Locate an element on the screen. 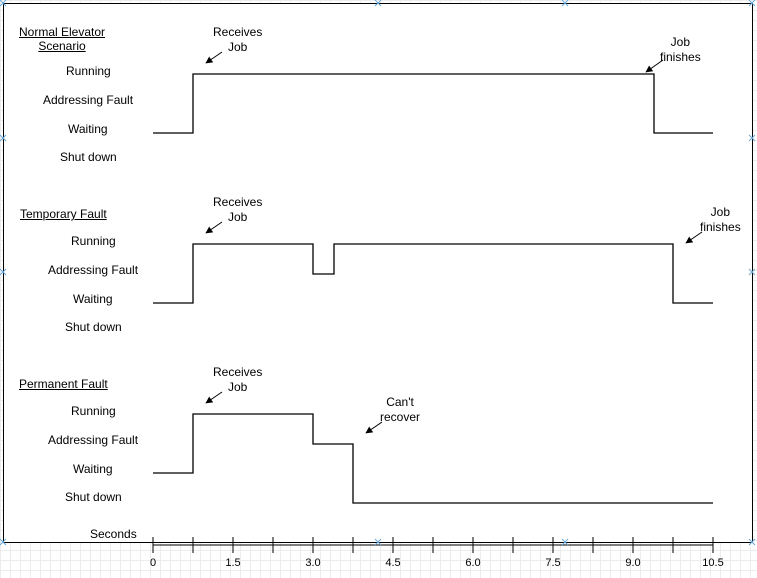 This screenshot has height=578, width=757. x-tick-label: 4.5 is located at coordinates (393, 563).